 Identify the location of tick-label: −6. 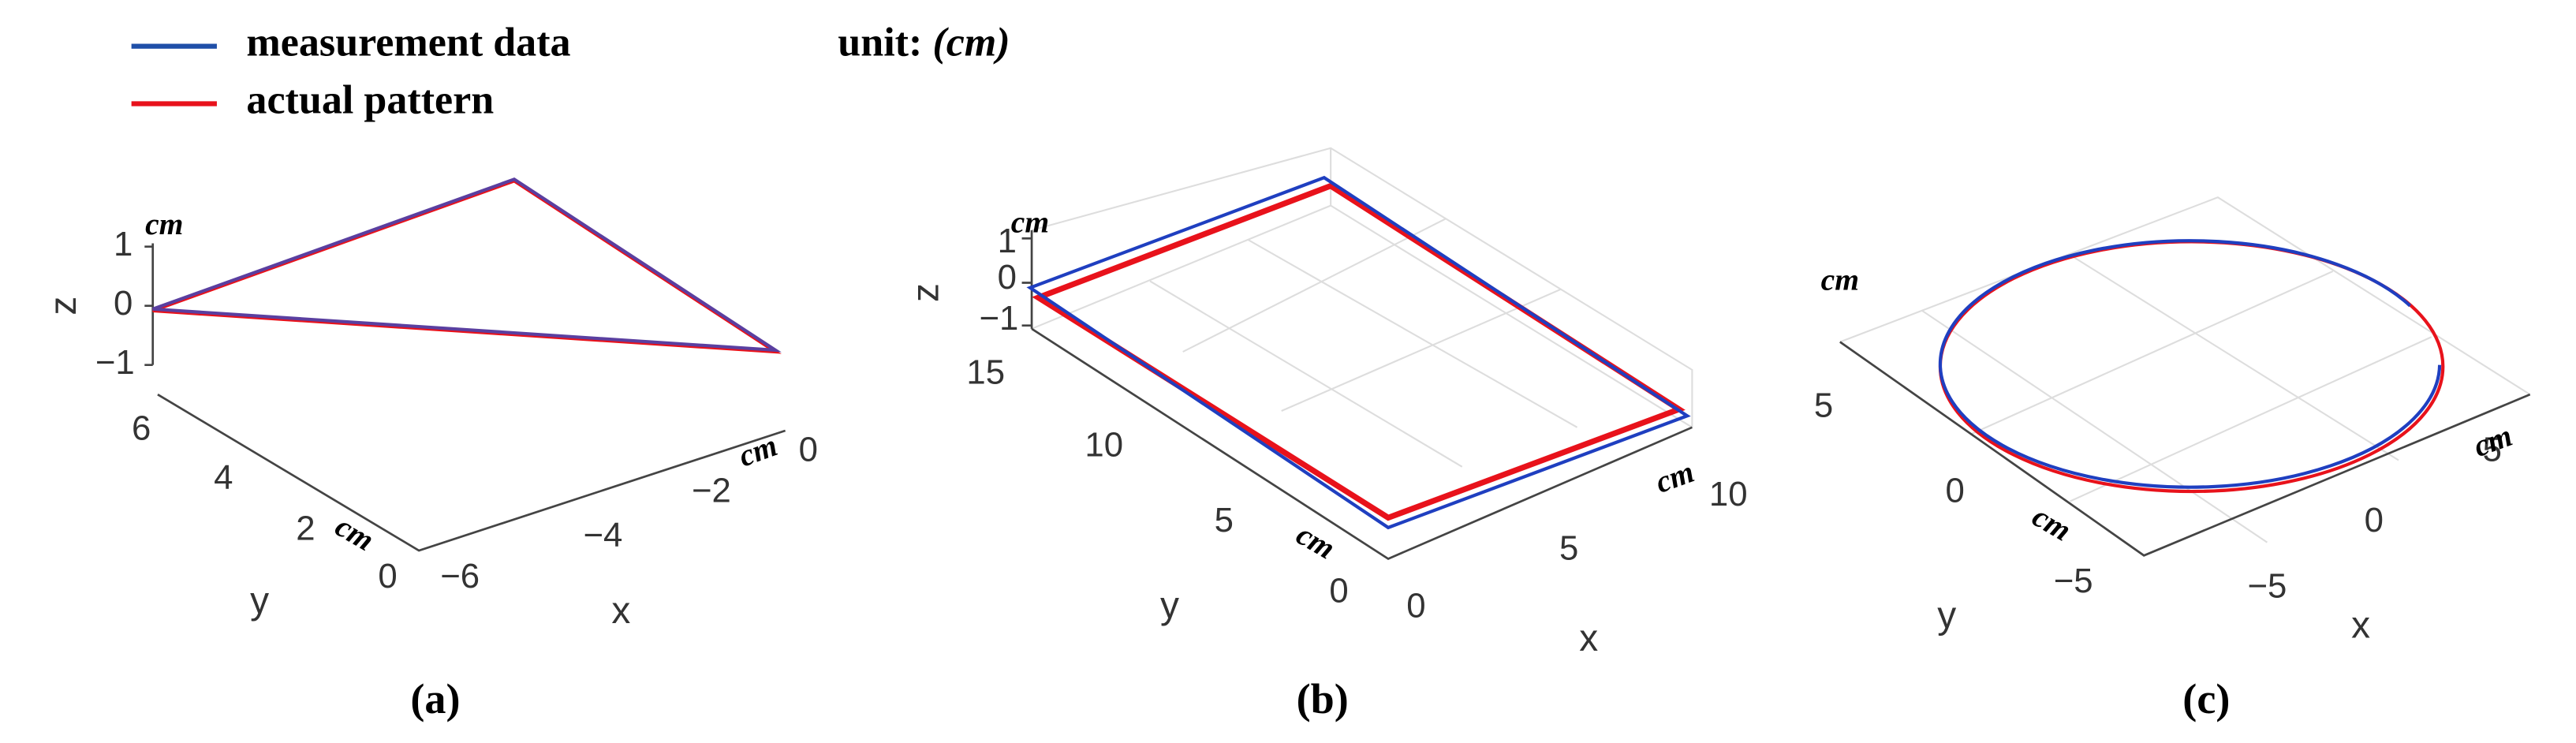
(460, 576).